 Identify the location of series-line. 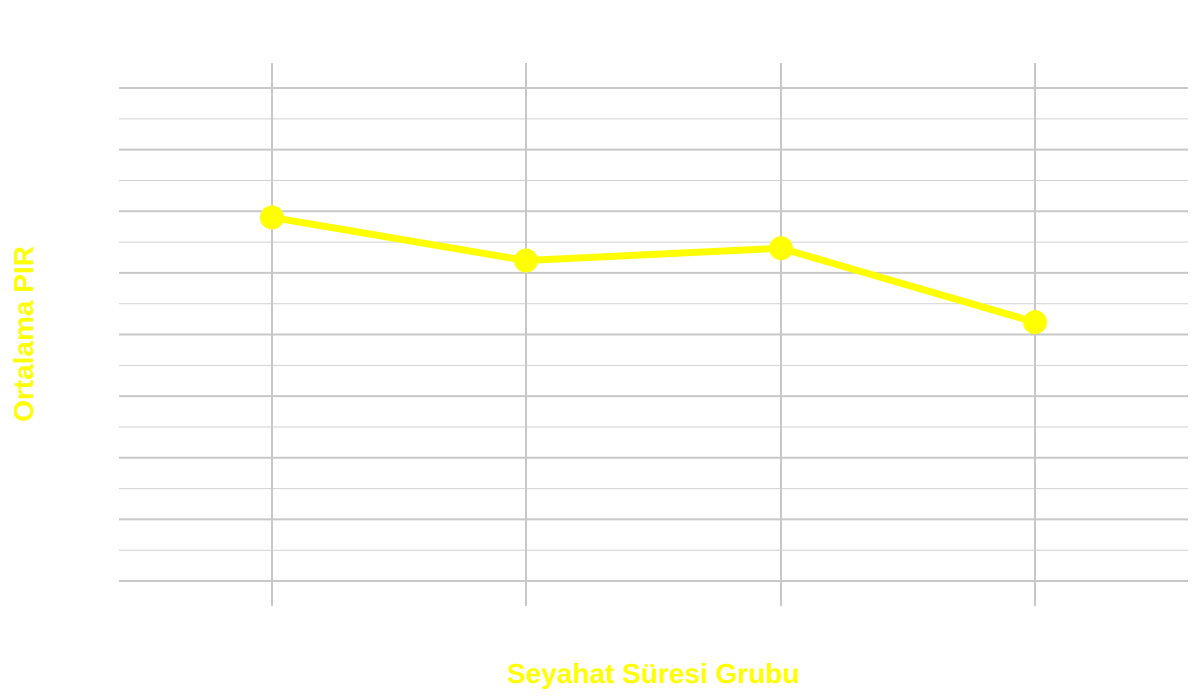
(653, 269).